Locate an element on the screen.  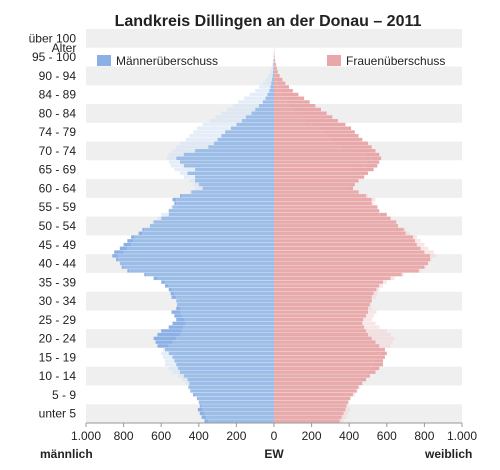
age-group-label: 25 - 29 is located at coordinates (58, 320).